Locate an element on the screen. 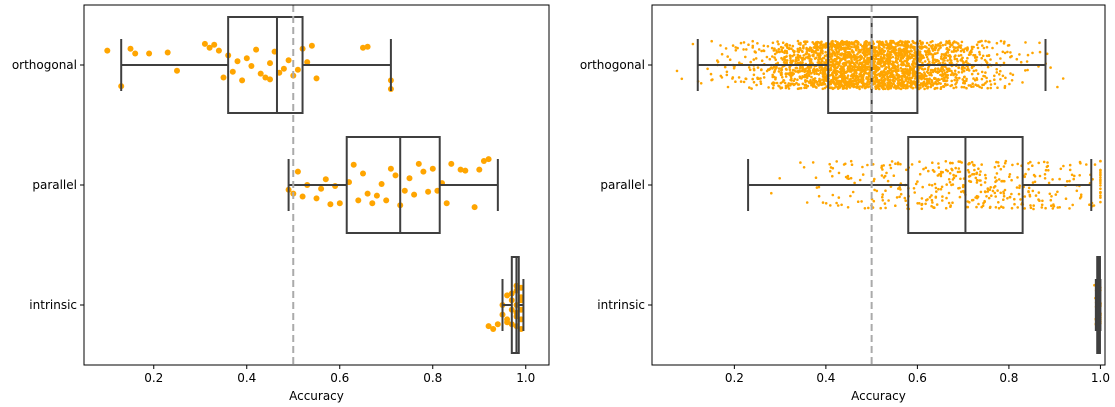 The height and width of the screenshot is (407, 1115). left-xtick-label: 1.0 is located at coordinates (525, 378).